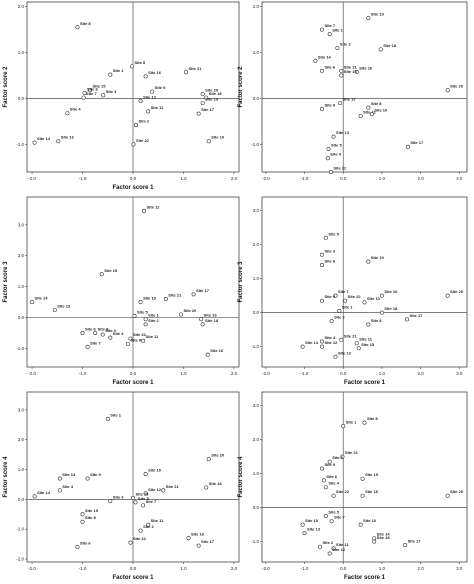  I want to click on data-label: Site 9, so click(135, 339).